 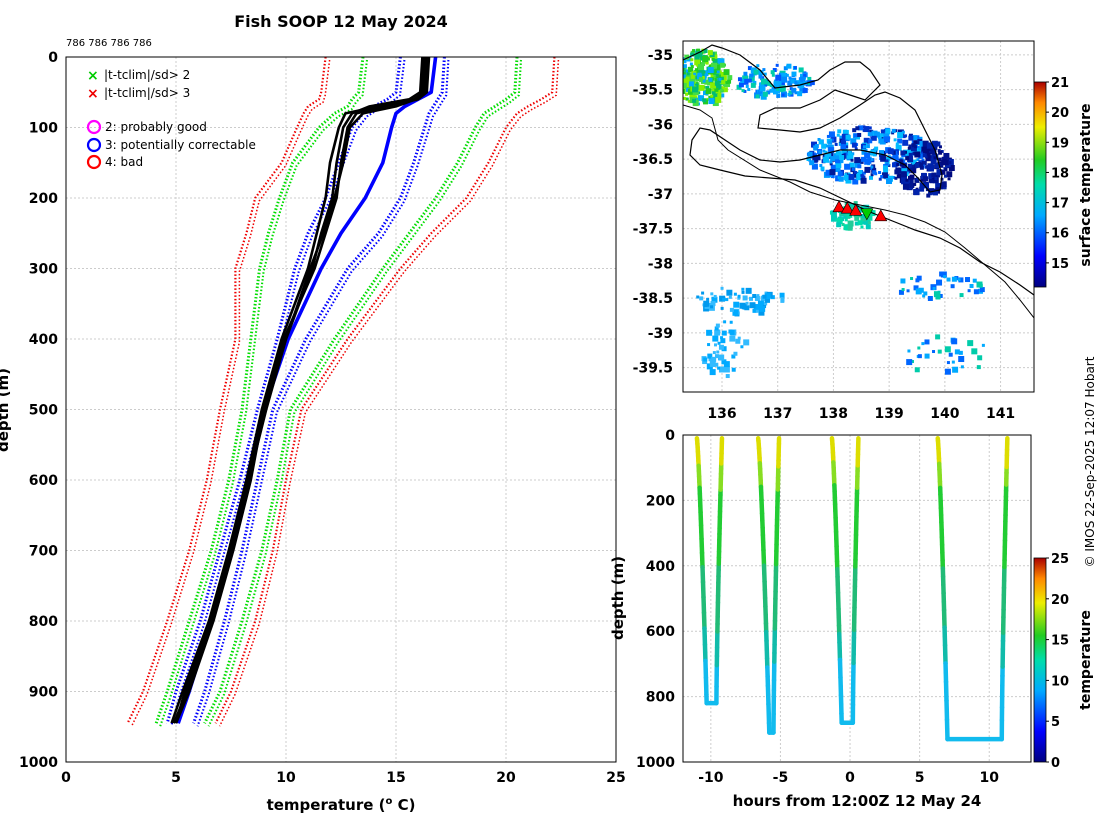 What do you see at coordinates (618, 598) in the screenshot?
I see `tow-y-axis-label: depth (m)` at bounding box center [618, 598].